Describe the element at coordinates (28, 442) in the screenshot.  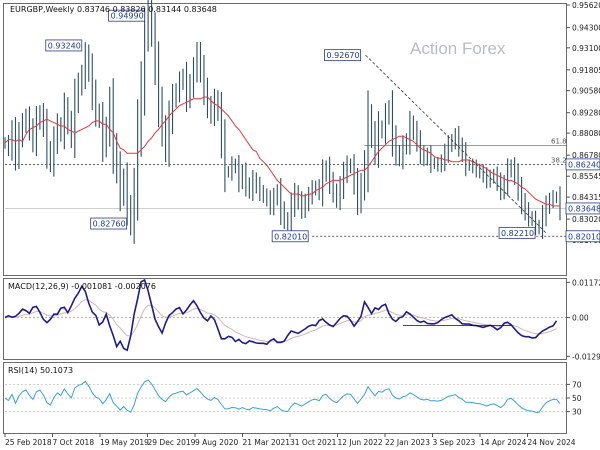
I see `x-tick-label: 25 Feb 2018` at that location.